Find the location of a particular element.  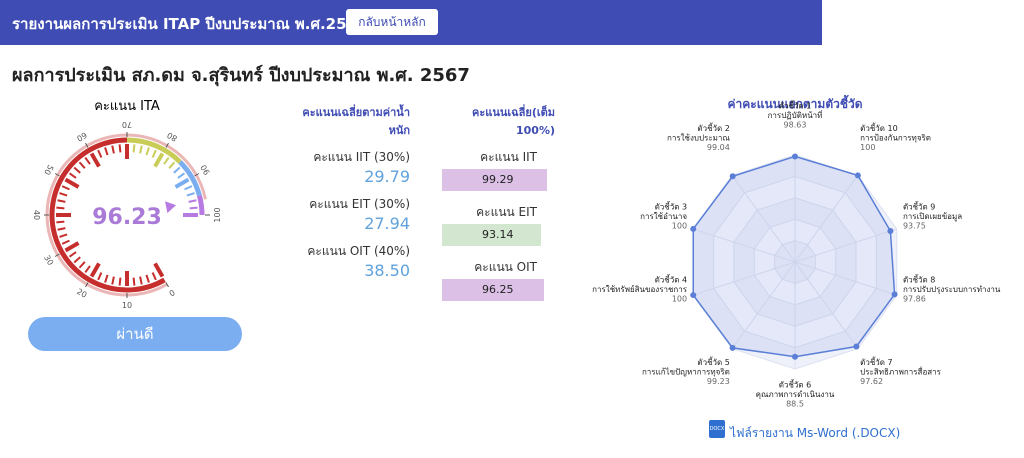

gauge-tick-label: 20 is located at coordinates (81, 293).